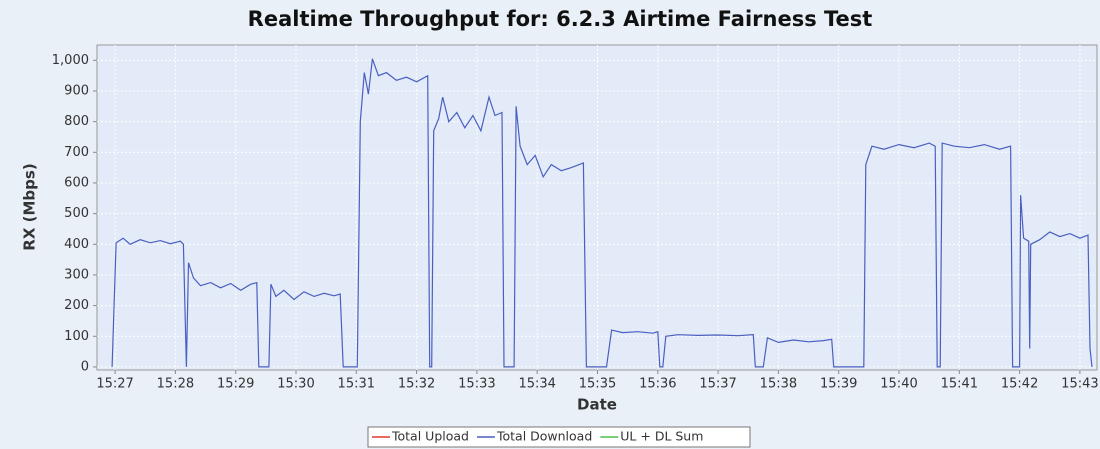 This screenshot has width=1100, height=449. I want to click on y-tick-label: 400, so click(76, 244).